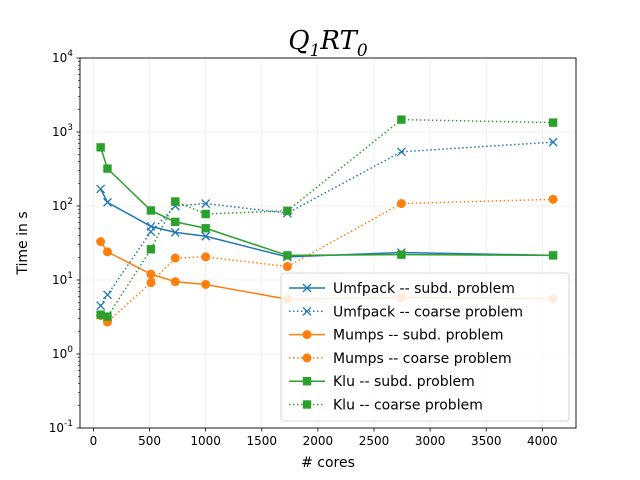  Describe the element at coordinates (23, 243) in the screenshot. I see `y-axis-label: Time in s` at that location.